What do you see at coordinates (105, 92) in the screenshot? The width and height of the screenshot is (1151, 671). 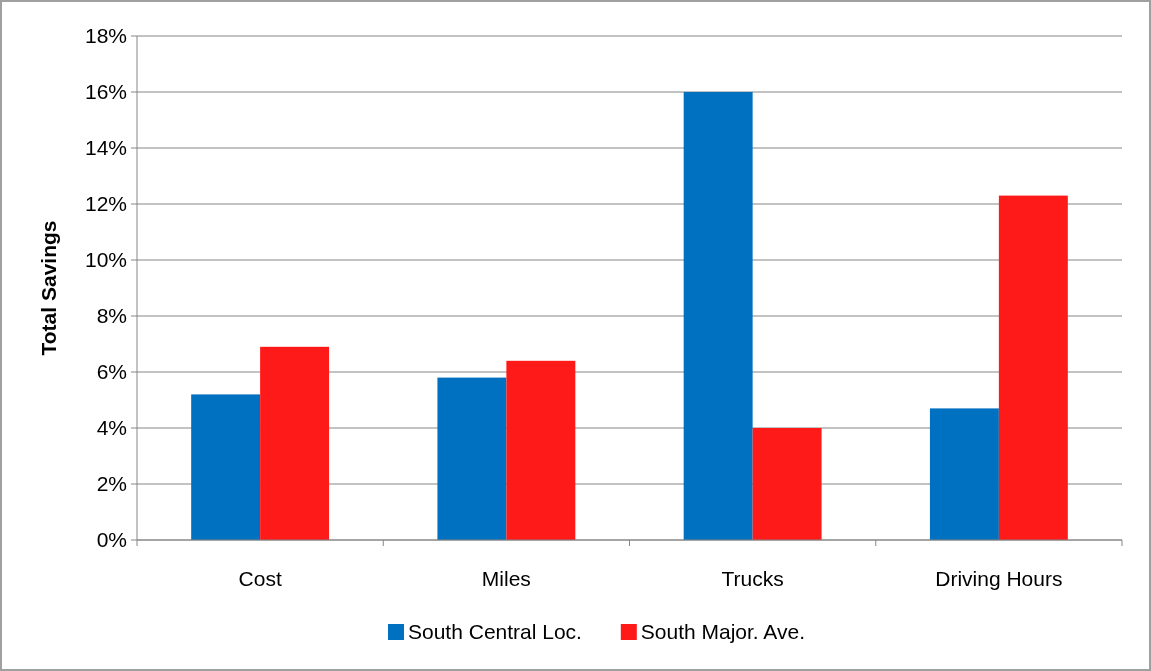 I see `y-tick-label: 16%` at bounding box center [105, 92].